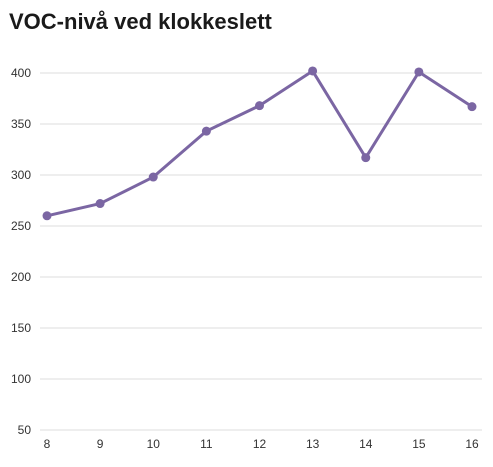  I want to click on chart-title: VOC-nivå ved klokkeslett, so click(140, 21).